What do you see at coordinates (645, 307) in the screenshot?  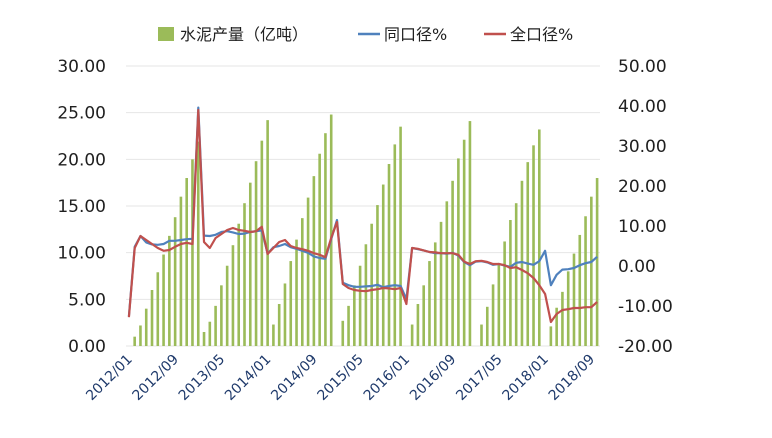 I see `right-tick-label: -10.00` at bounding box center [645, 307].